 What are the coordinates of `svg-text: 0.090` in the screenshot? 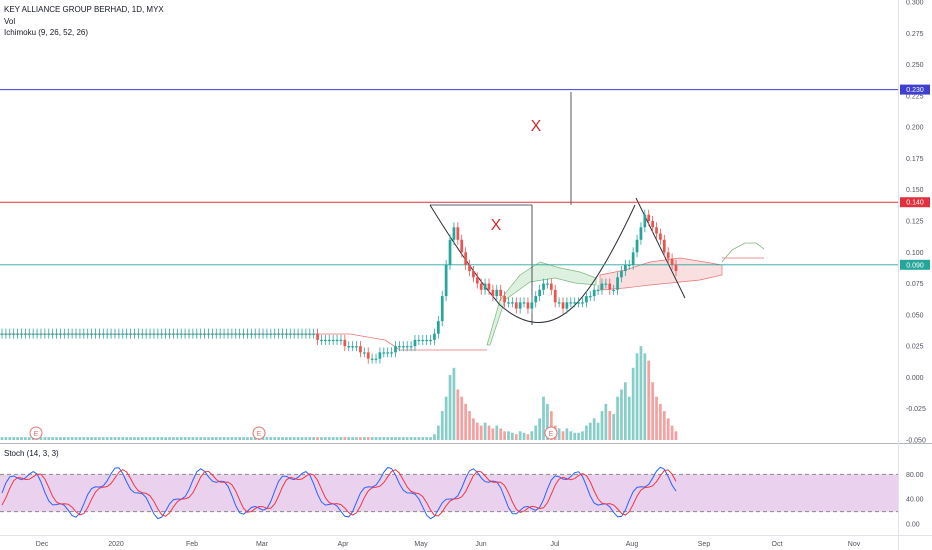 It's located at (915, 265).